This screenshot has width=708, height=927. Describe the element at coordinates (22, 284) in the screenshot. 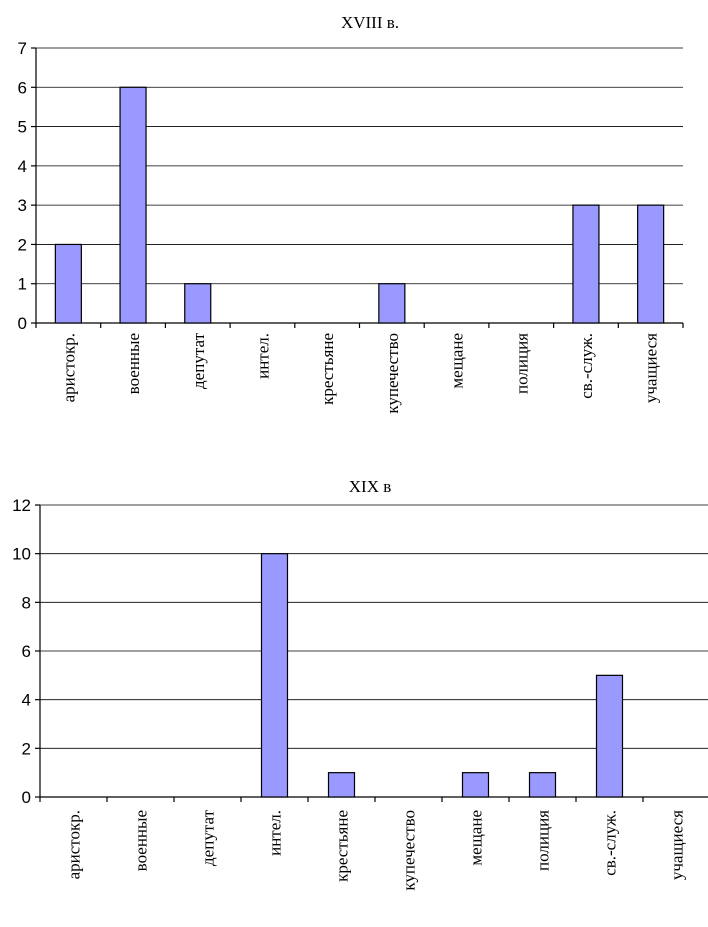

I see `y-tick-label: 1` at that location.